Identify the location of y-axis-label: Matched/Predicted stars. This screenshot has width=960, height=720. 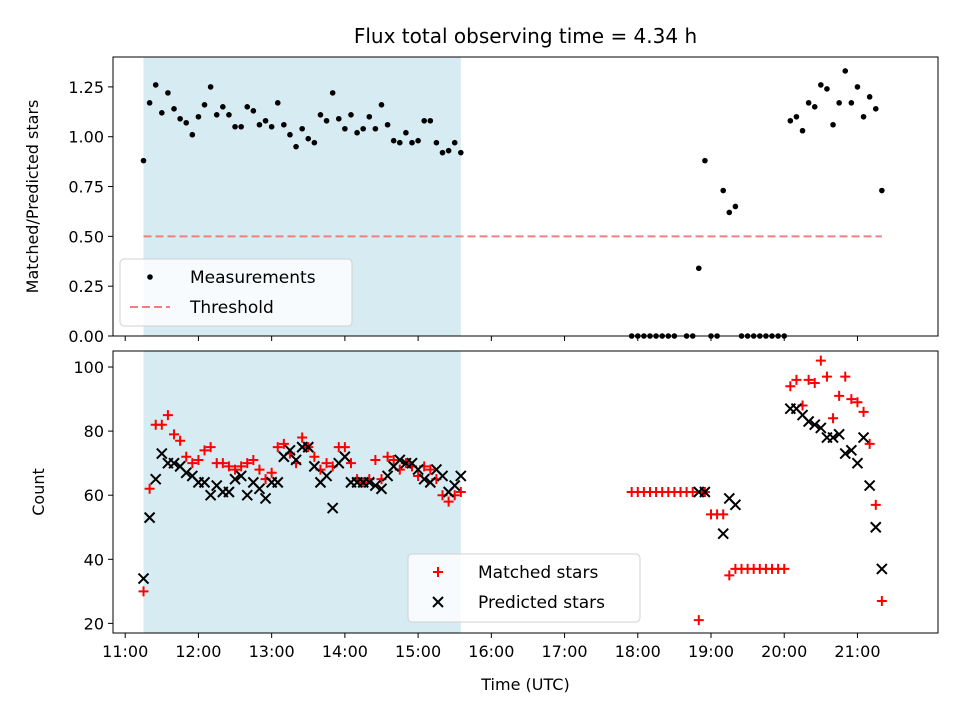
(32, 197).